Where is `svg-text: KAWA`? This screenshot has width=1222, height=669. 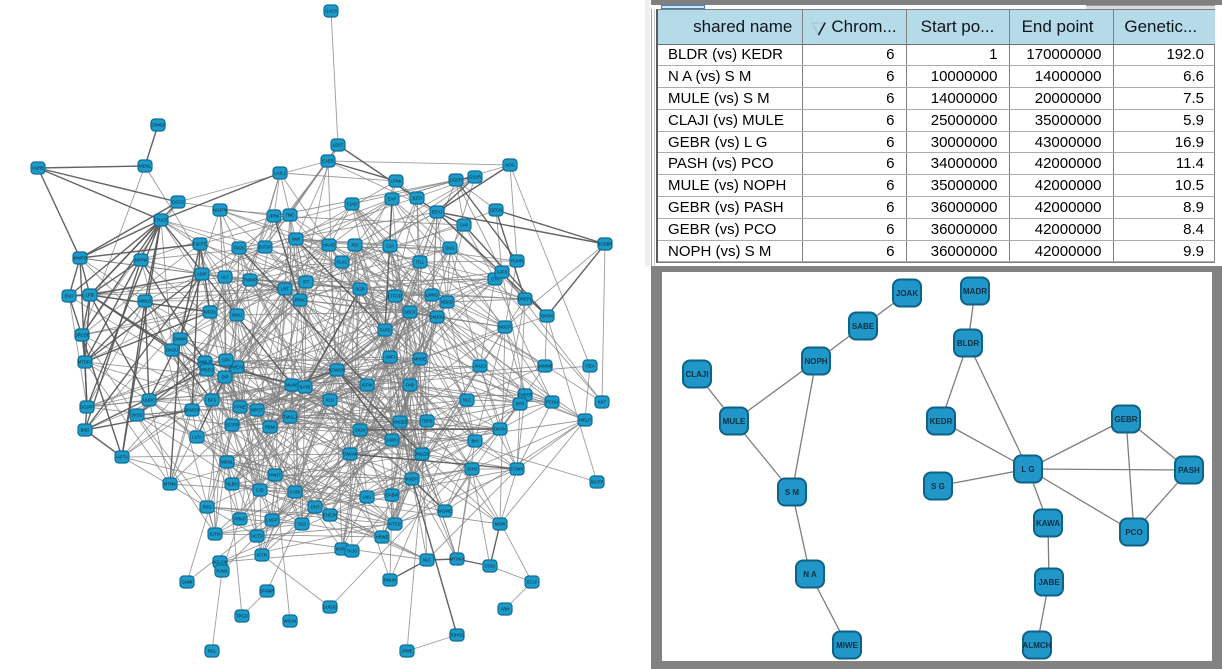 svg-text: KAWA is located at coordinates (1048, 523).